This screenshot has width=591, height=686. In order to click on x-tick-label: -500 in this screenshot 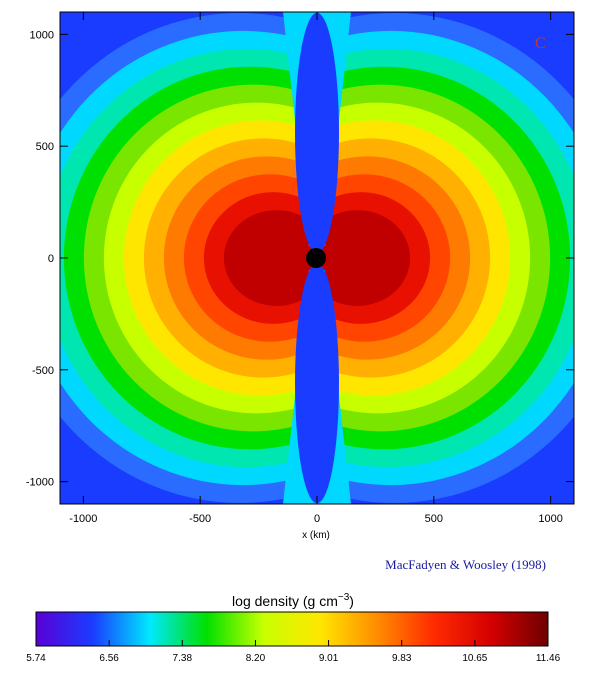, I will do `click(200, 519)`.